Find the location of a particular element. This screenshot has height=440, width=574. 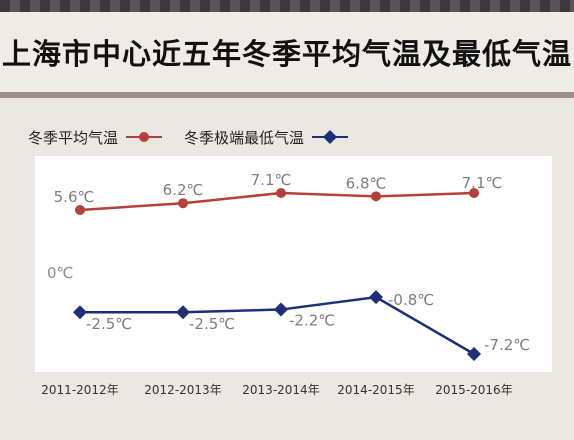

data-label-minimum-4: -7.2℃ is located at coordinates (507, 345).